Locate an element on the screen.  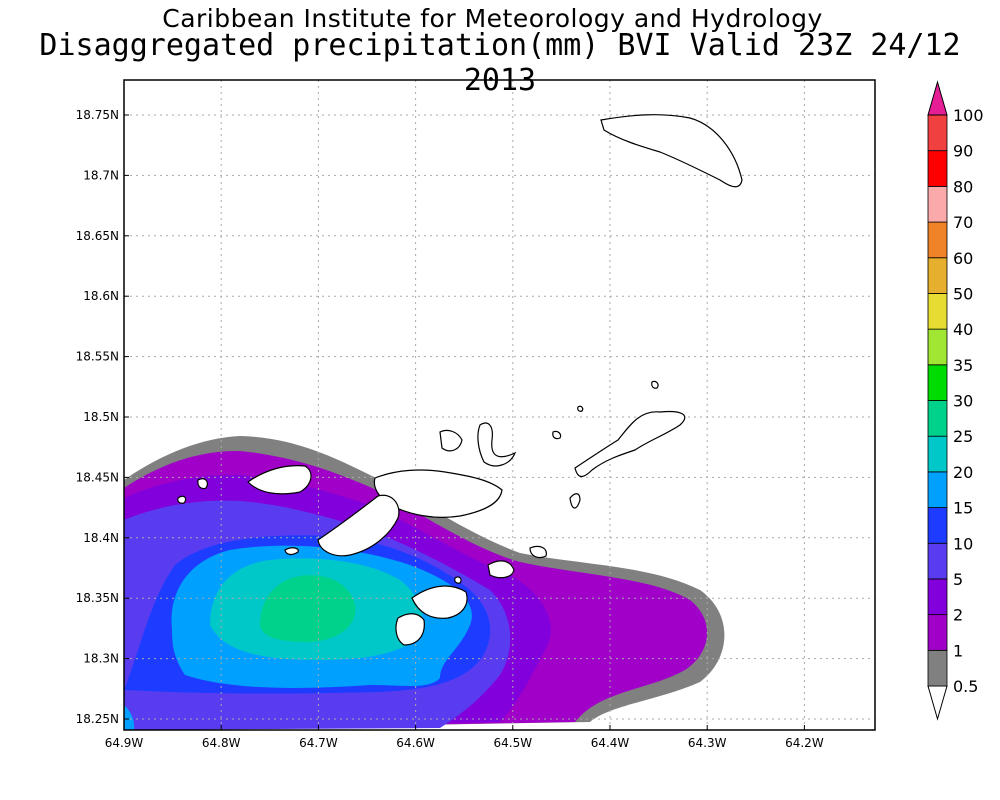
colorbar-label: 10 is located at coordinates (963, 543).